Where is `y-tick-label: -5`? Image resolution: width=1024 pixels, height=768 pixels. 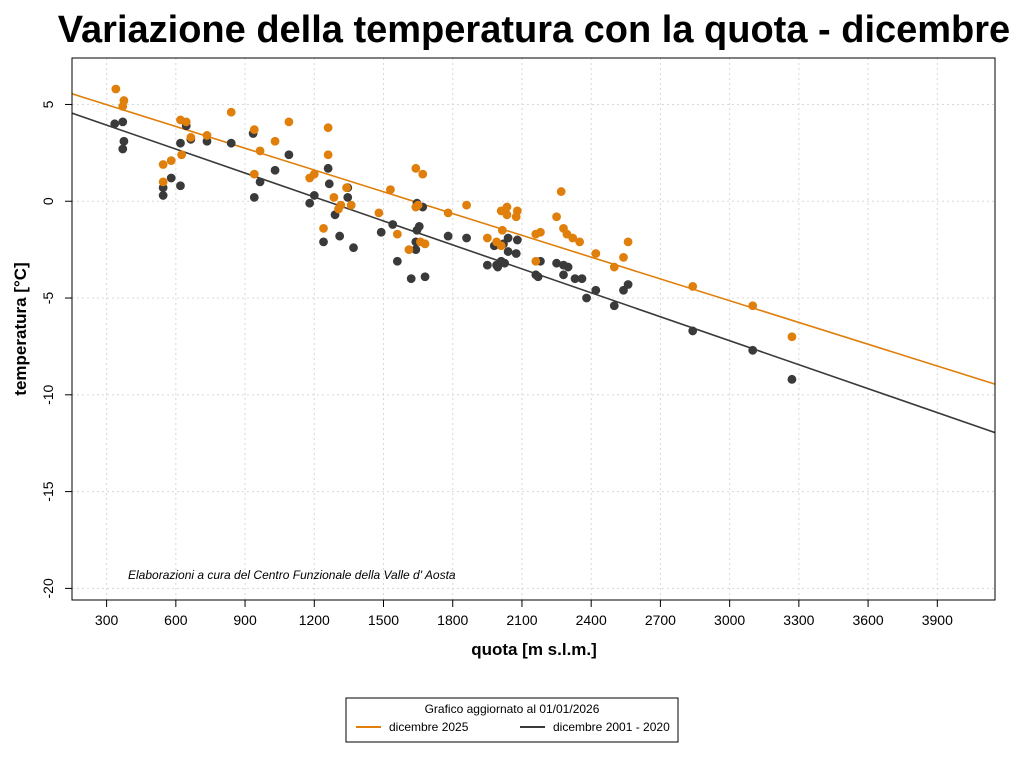 y-tick-label: -5 is located at coordinates (48, 298).